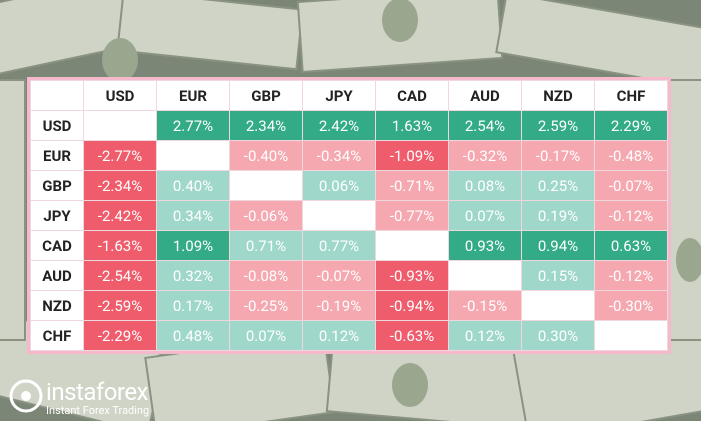 The height and width of the screenshot is (421, 701). I want to click on value-cell: -2.54%, so click(120, 275).